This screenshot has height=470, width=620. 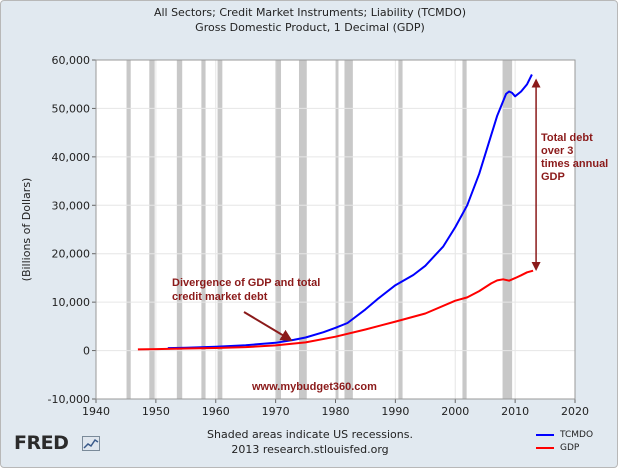 I want to click on source-credit: 2013 research.stlouisfed.org, so click(x=310, y=449).